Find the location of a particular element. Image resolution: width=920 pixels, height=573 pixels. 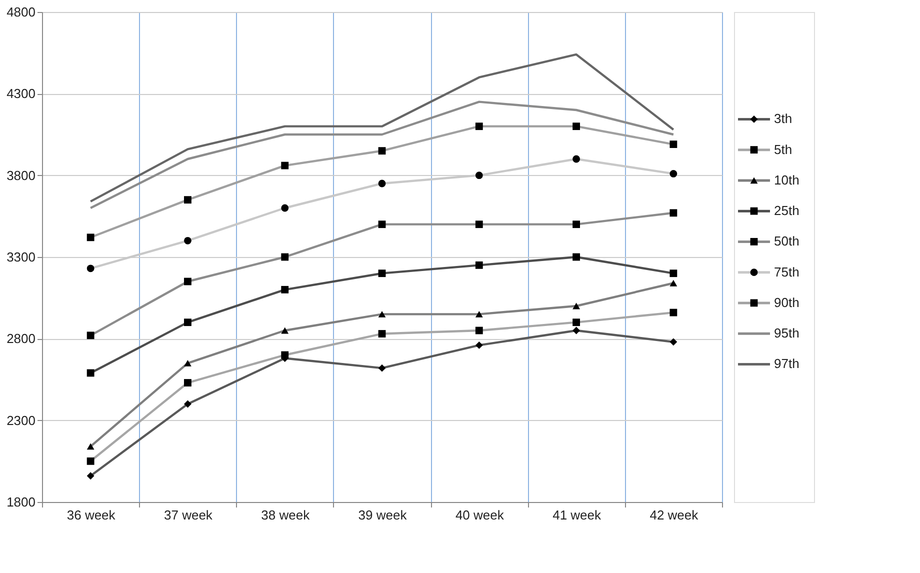

y-tick-label: 1800 is located at coordinates (21, 502).